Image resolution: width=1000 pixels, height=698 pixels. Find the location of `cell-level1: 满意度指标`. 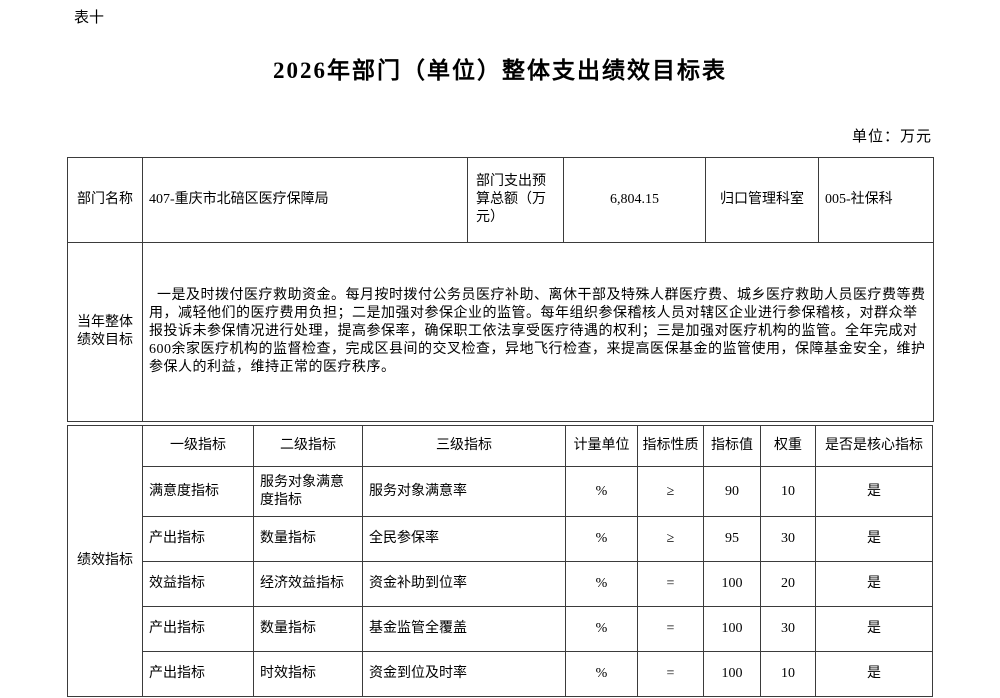

cell-level1: 满意度指标 is located at coordinates (198, 491).